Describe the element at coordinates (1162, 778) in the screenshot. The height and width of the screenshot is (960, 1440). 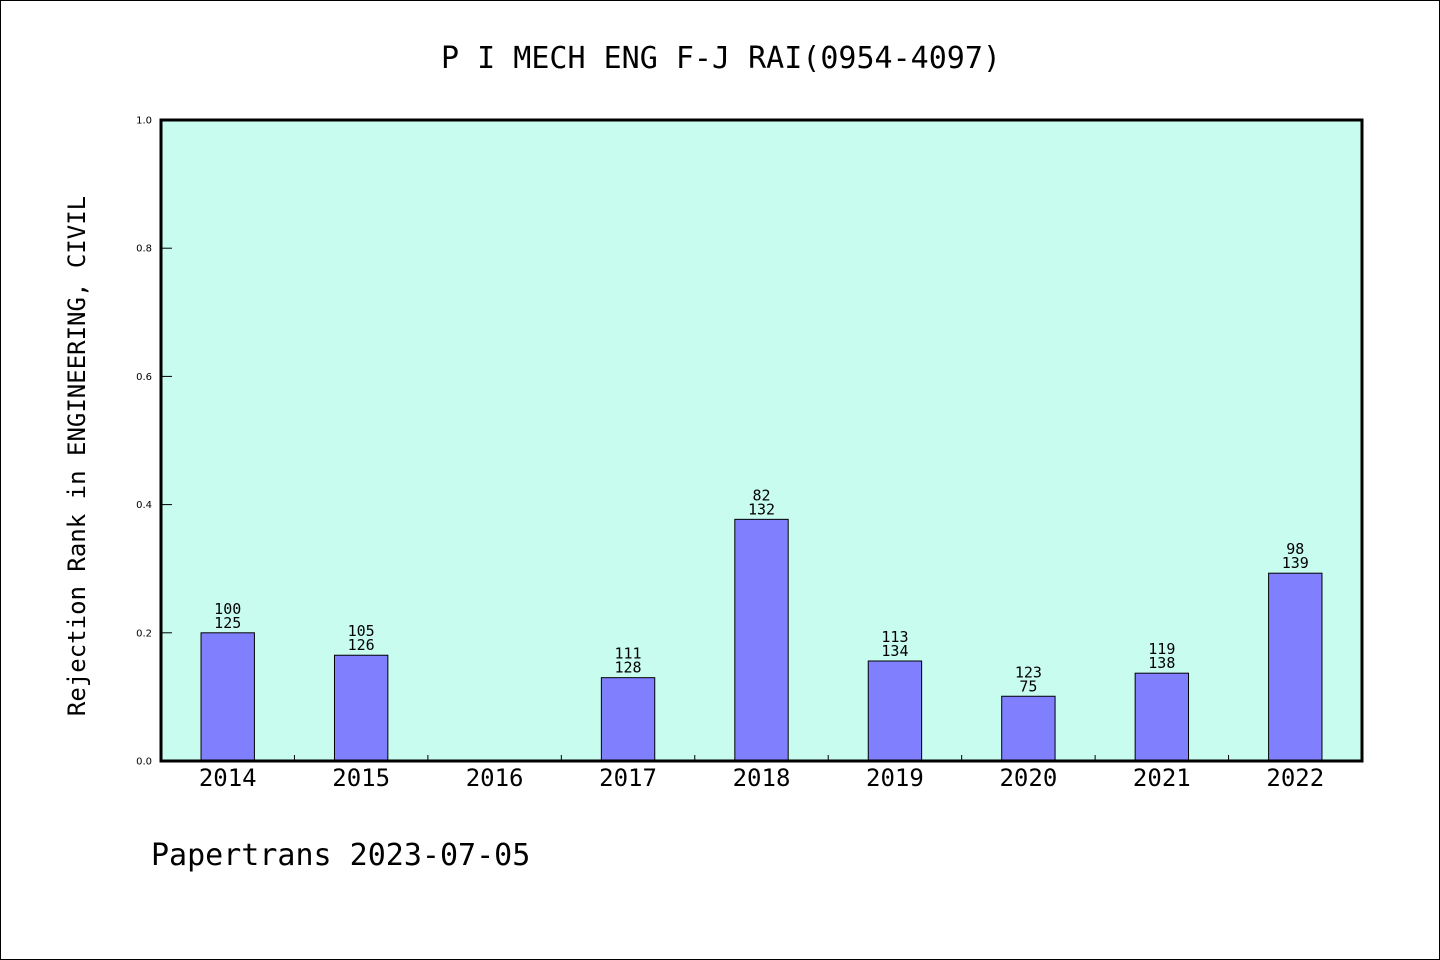
I see `x-tick-label: 2021` at that location.